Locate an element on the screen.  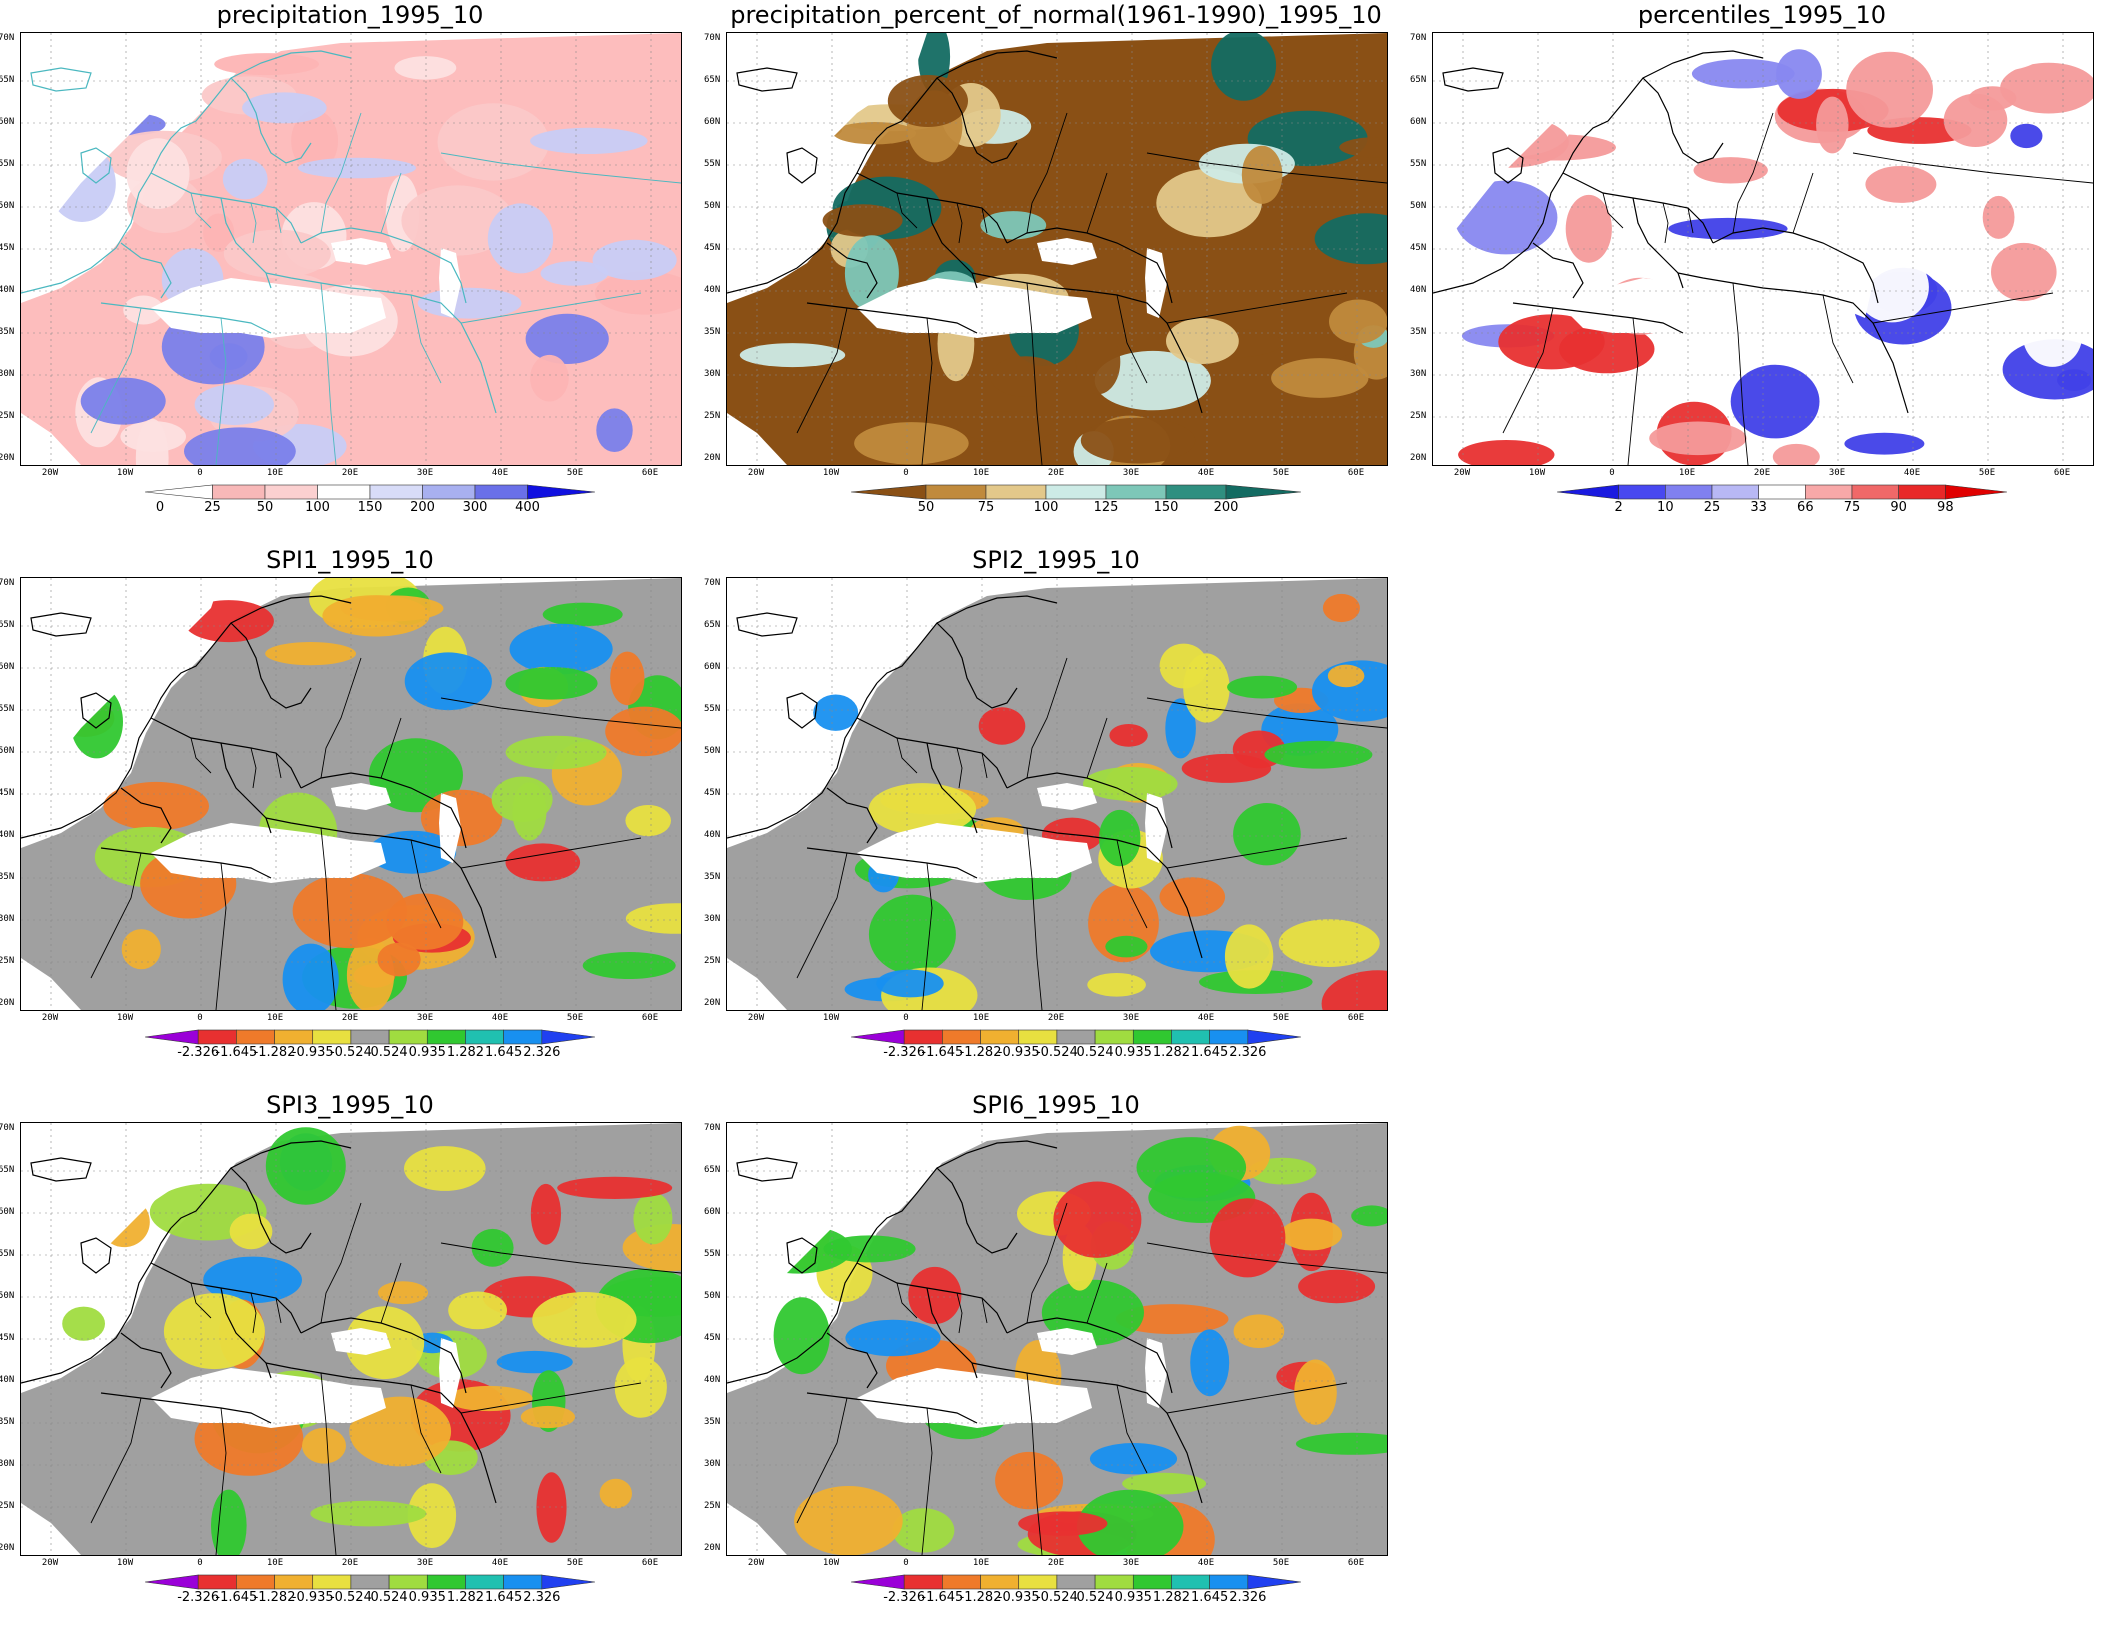
colorbar is located at coordinates (370, 1582).